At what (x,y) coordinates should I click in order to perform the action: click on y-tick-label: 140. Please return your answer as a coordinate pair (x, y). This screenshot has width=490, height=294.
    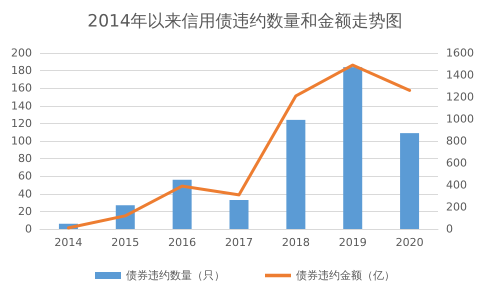
    Looking at the image, I should click on (21, 105).